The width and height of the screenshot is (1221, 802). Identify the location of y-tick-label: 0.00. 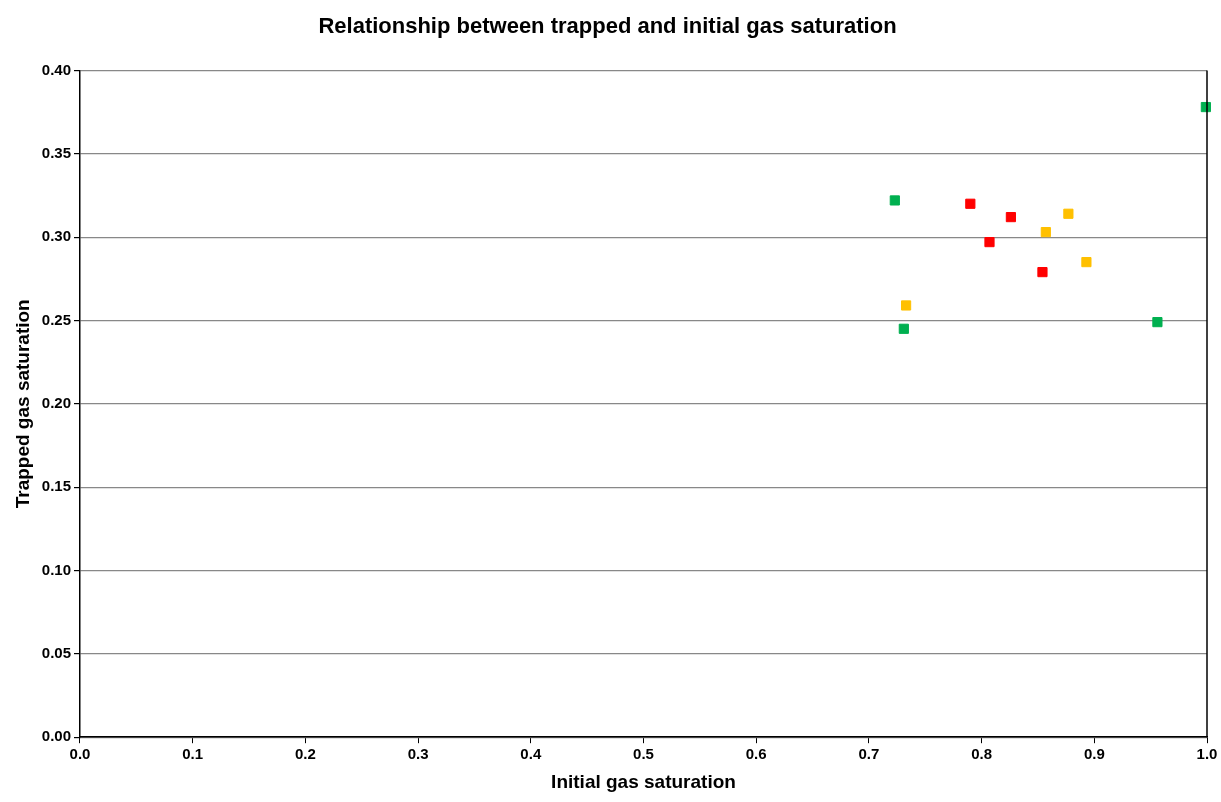
(56, 736).